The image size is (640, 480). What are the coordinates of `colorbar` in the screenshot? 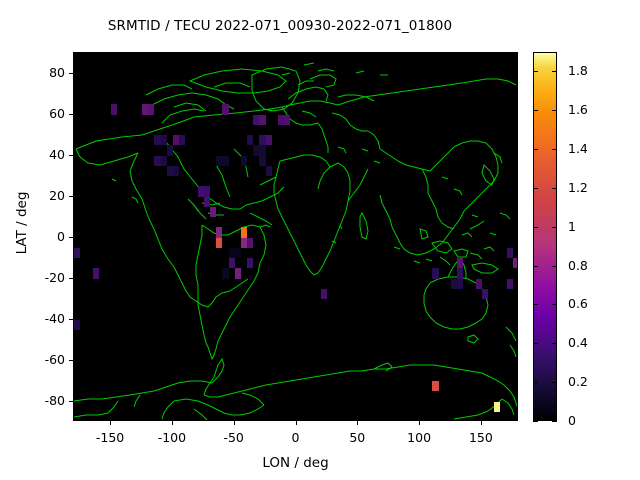 It's located at (545, 236).